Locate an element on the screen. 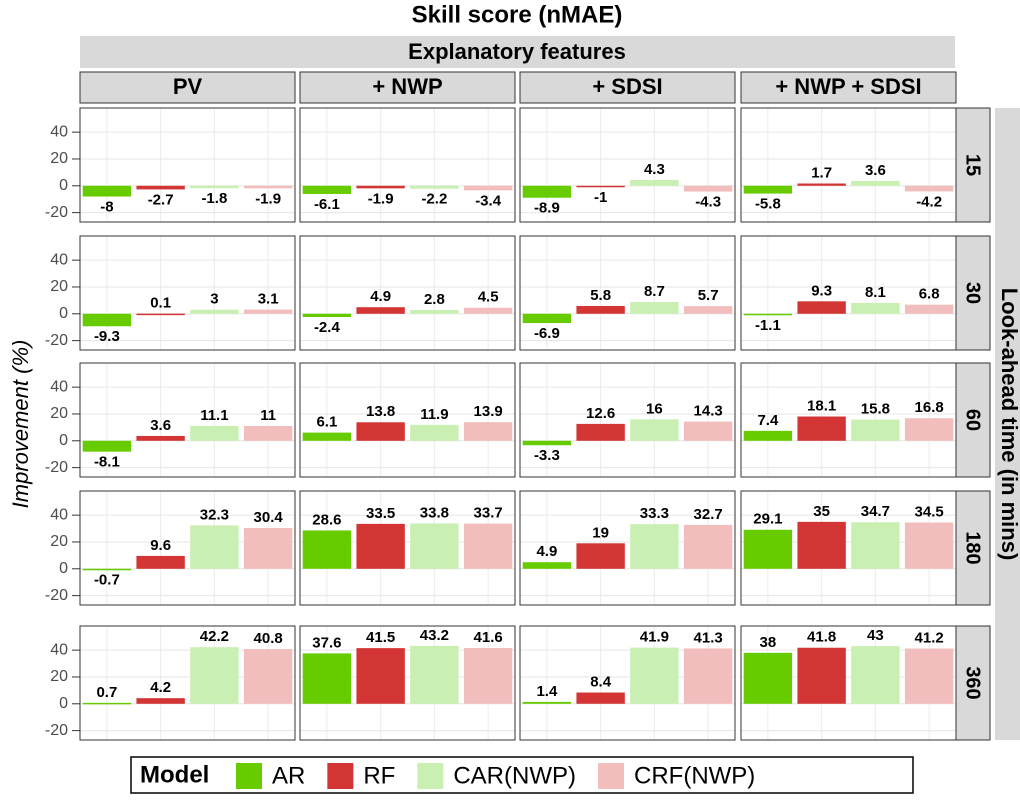 This screenshot has height=800, width=1020. data-label: 6.8 is located at coordinates (929, 294).